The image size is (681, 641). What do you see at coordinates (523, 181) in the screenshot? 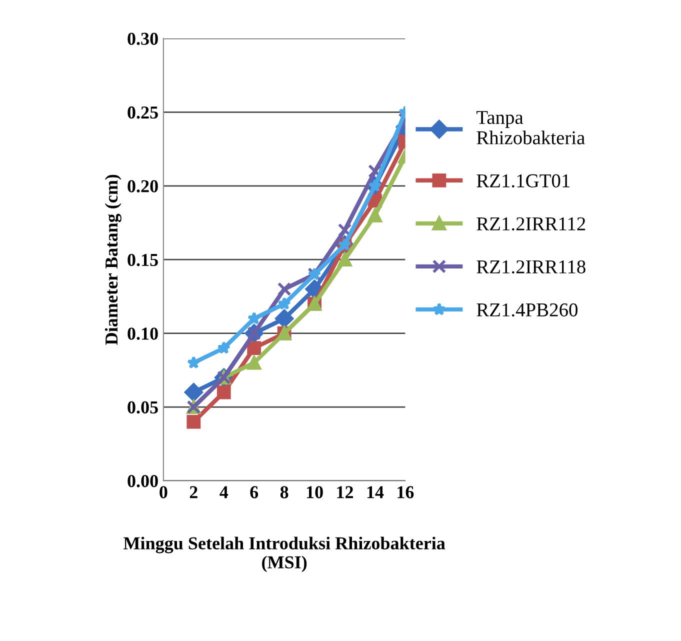
I see `legend-label: RZ1.1GT01` at bounding box center [523, 181].